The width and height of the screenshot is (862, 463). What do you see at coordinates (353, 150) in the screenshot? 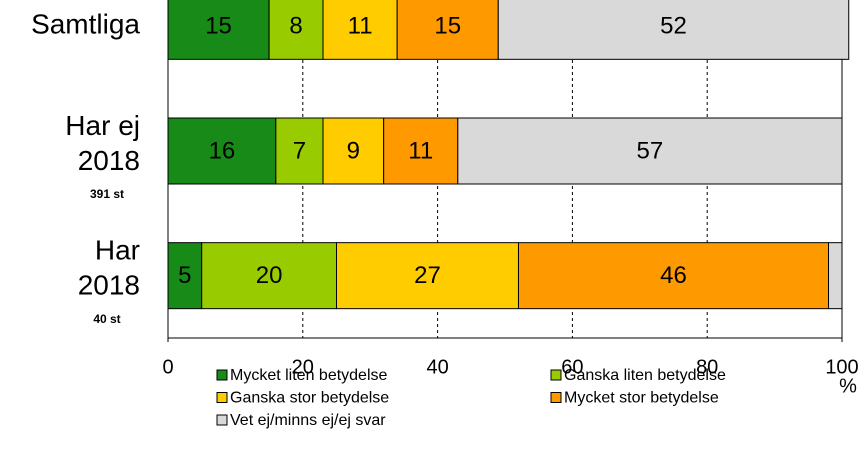
I see `data-label: 9` at bounding box center [353, 150].